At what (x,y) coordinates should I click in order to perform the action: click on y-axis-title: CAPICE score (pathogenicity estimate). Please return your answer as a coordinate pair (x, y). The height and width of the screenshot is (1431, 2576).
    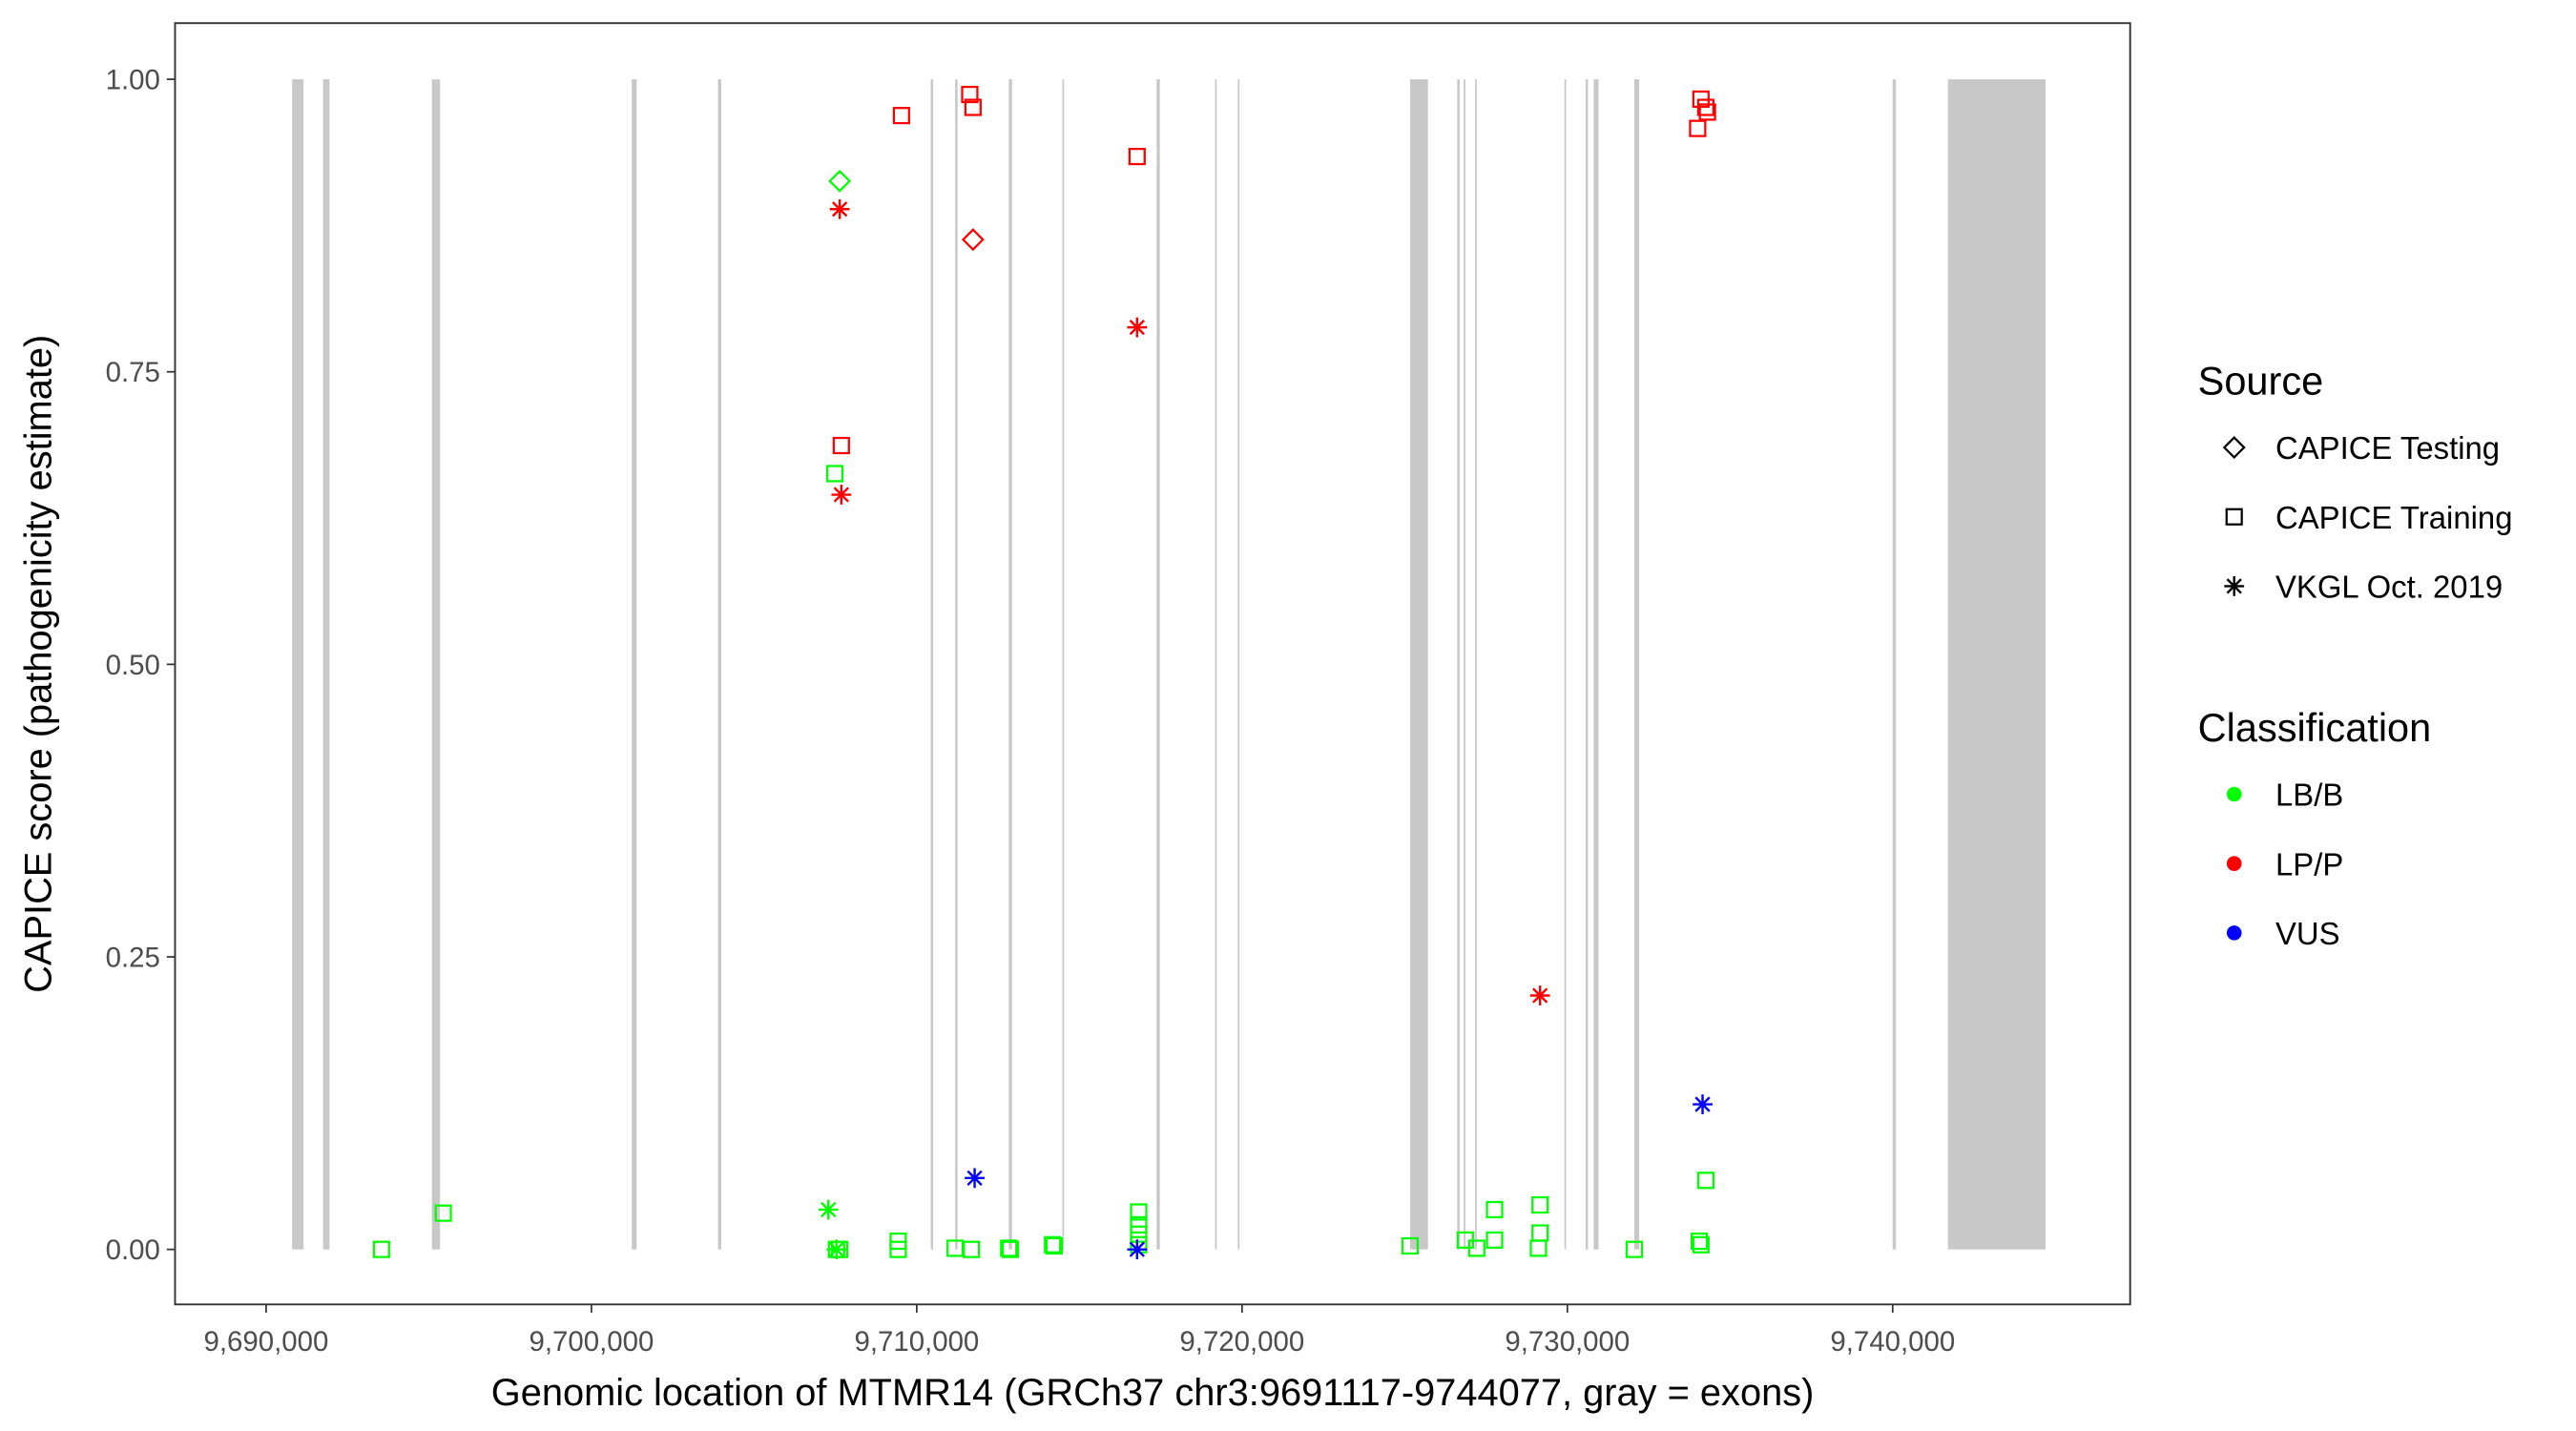
    Looking at the image, I should click on (39, 664).